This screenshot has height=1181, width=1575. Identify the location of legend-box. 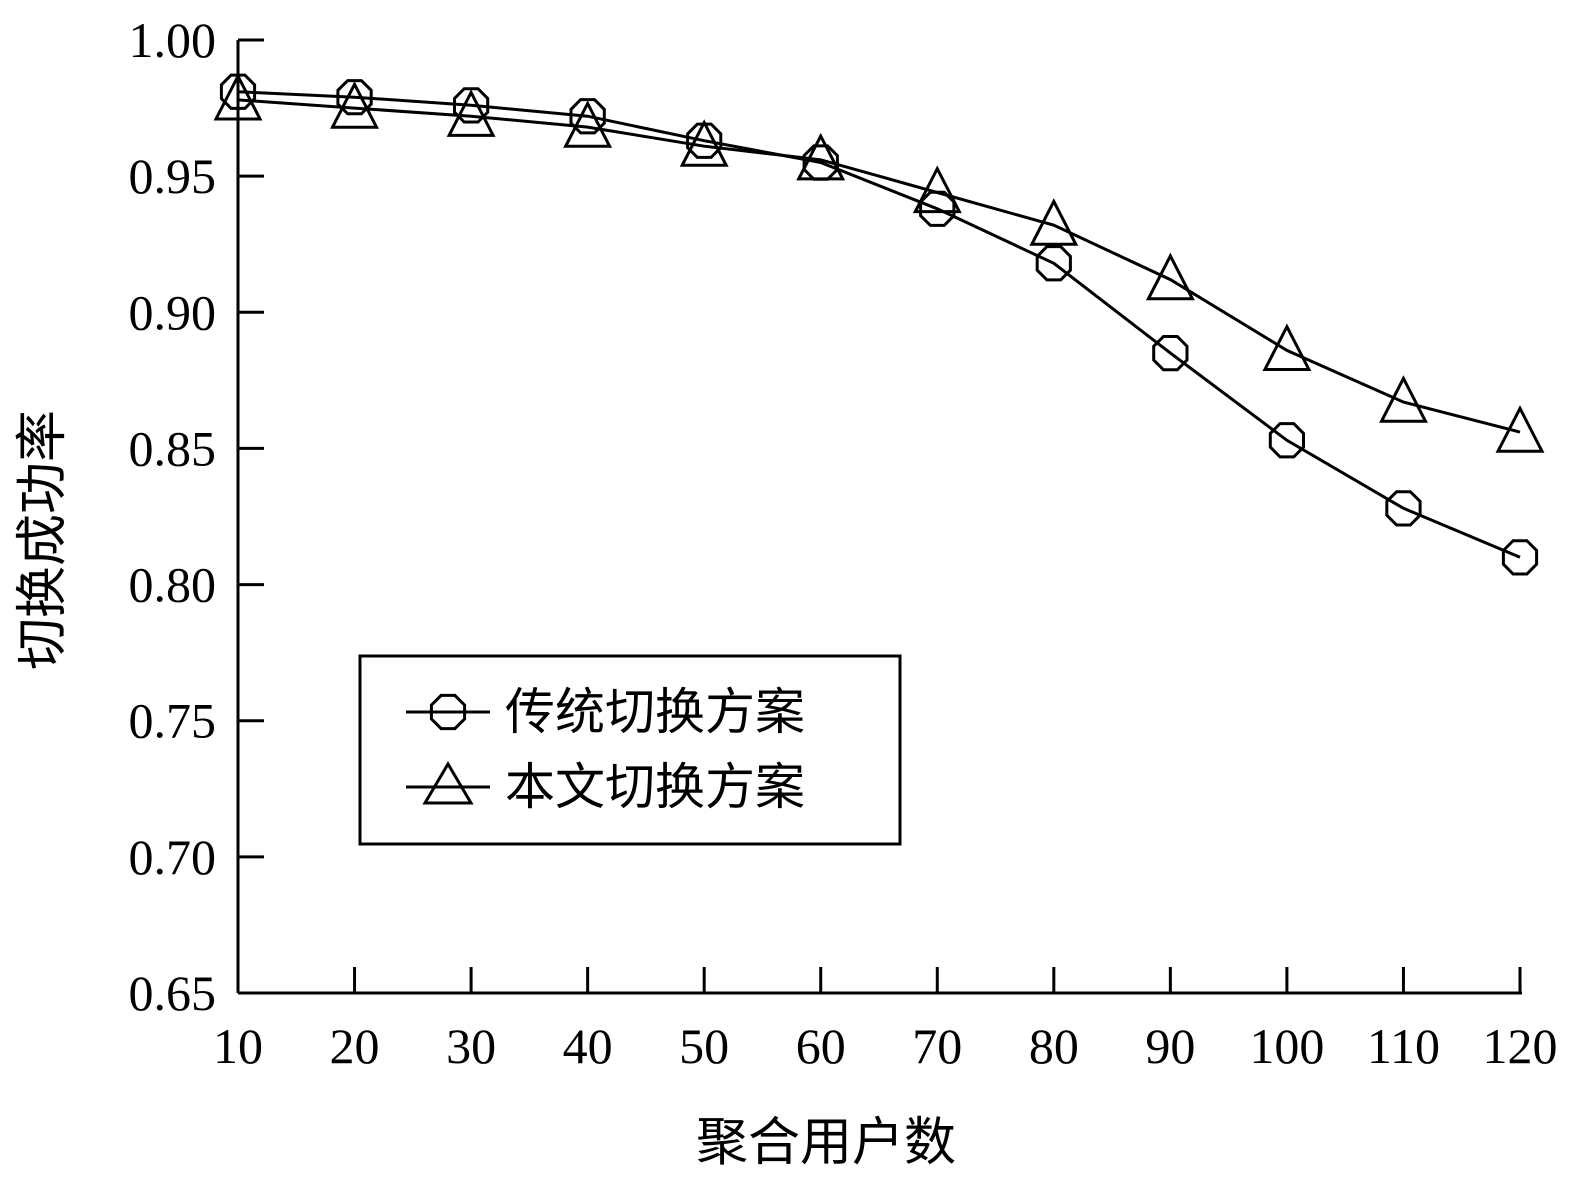
(630, 750).